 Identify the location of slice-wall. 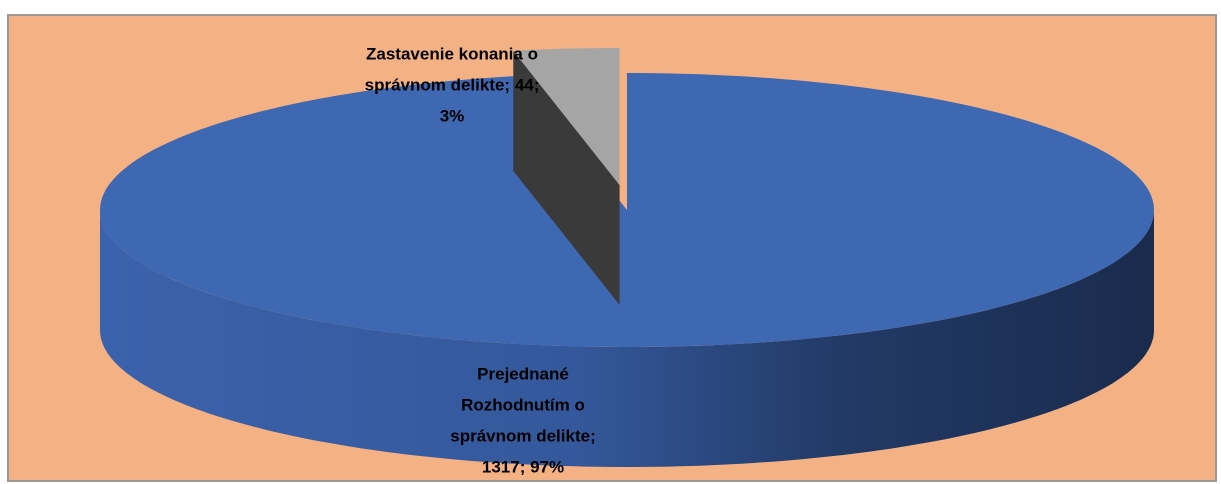
(566, 178).